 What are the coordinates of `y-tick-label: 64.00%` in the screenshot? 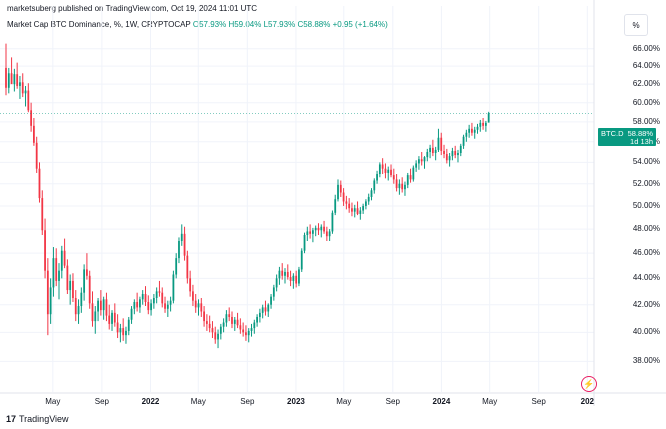 It's located at (646, 66).